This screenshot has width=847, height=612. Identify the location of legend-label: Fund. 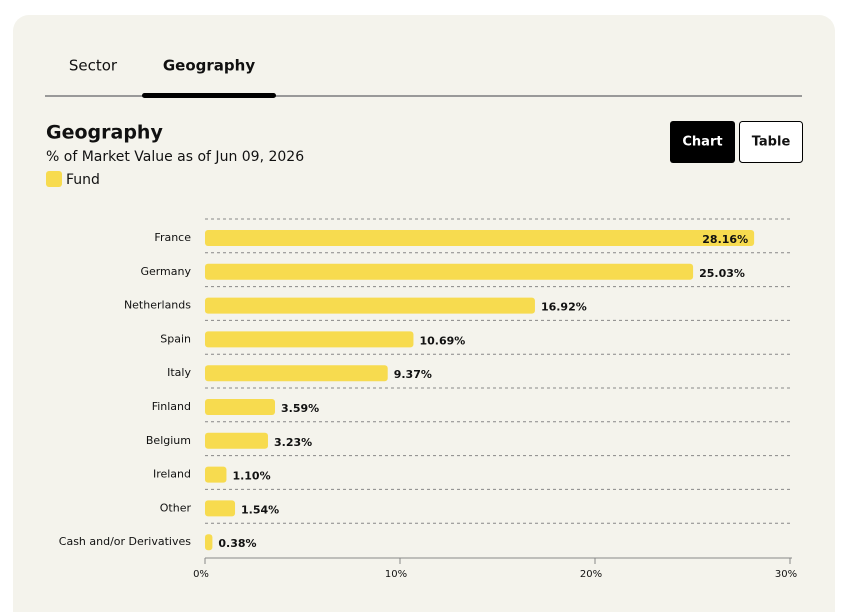
(83, 180).